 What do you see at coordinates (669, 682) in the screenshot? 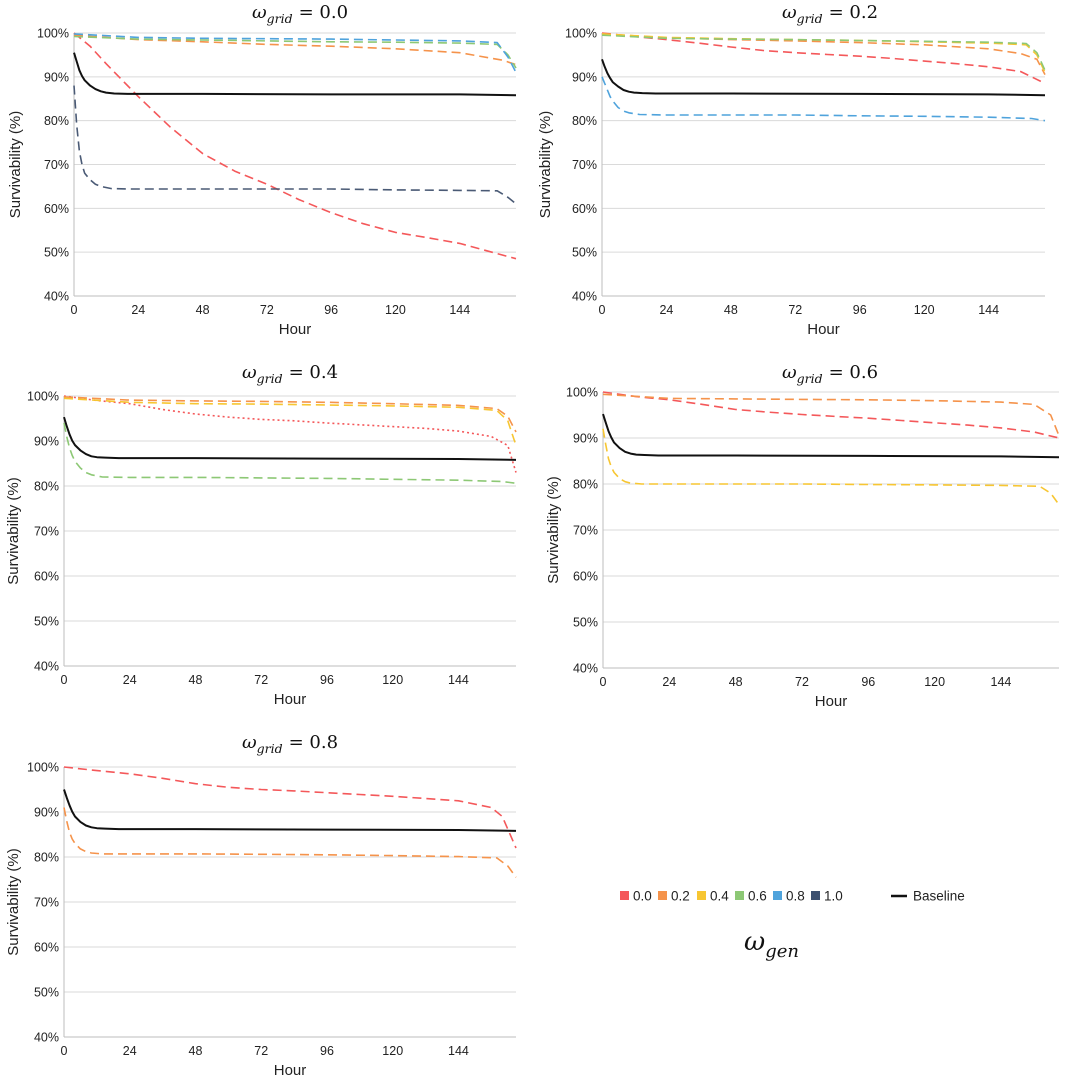
I see `x-tick-label: 24` at bounding box center [669, 682].